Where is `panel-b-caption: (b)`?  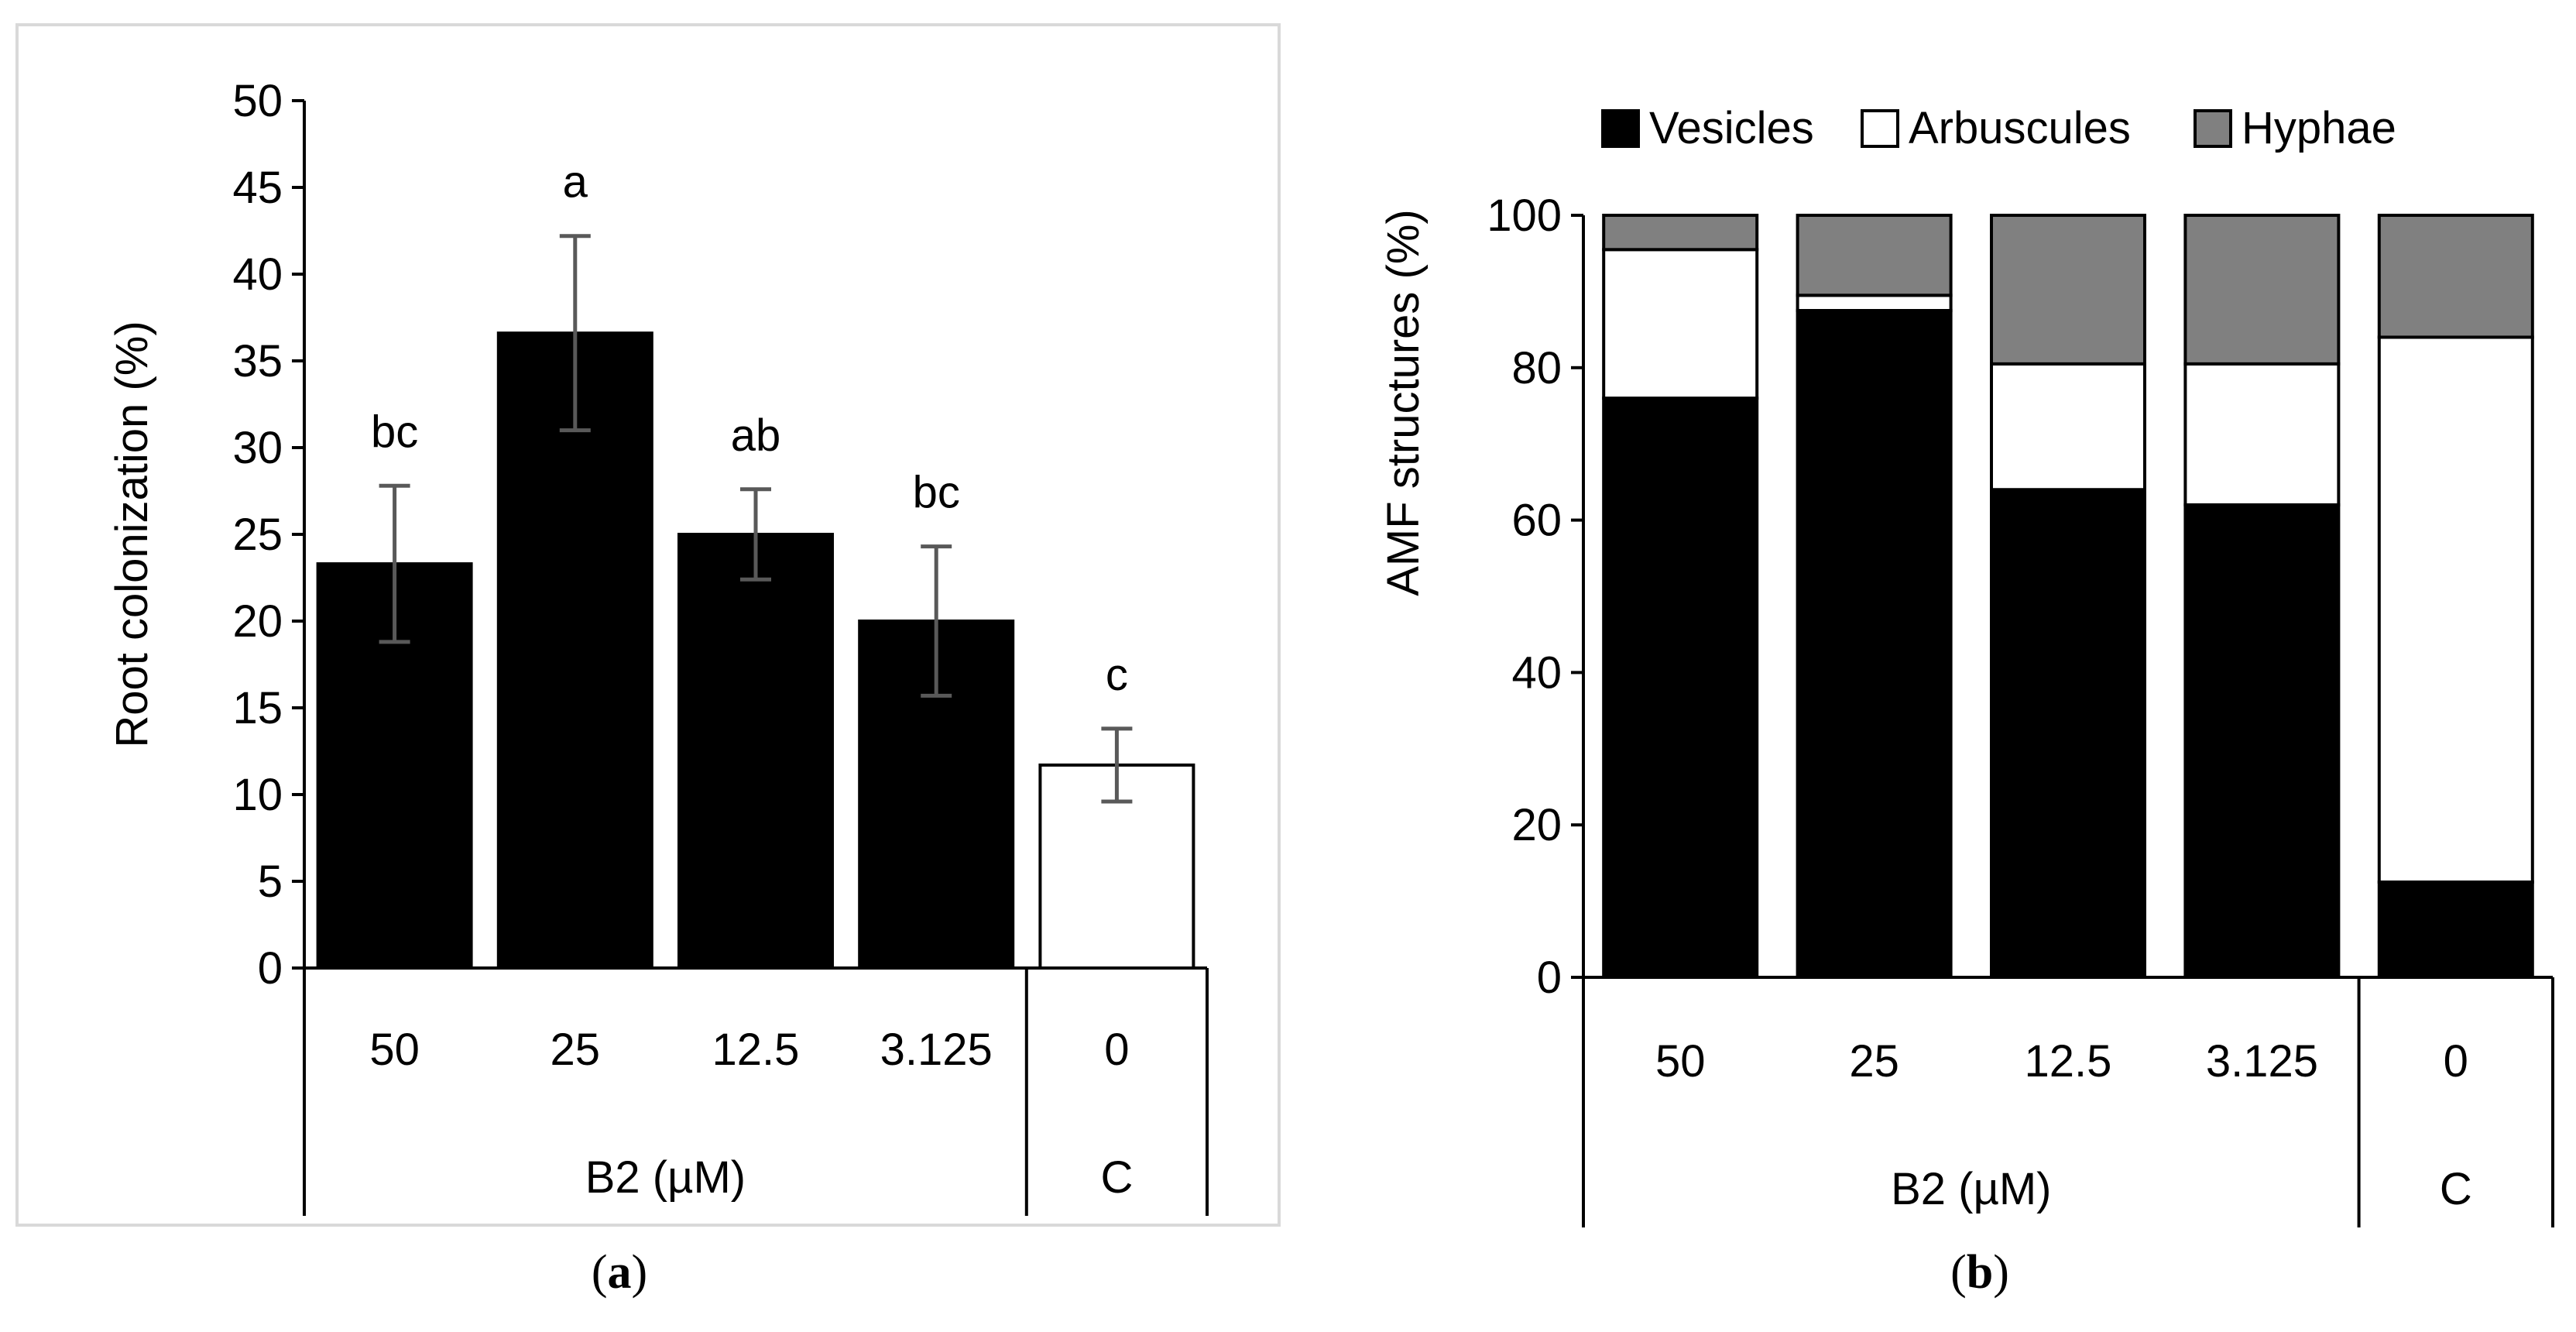 panel-b-caption: (b) is located at coordinates (1979, 1272).